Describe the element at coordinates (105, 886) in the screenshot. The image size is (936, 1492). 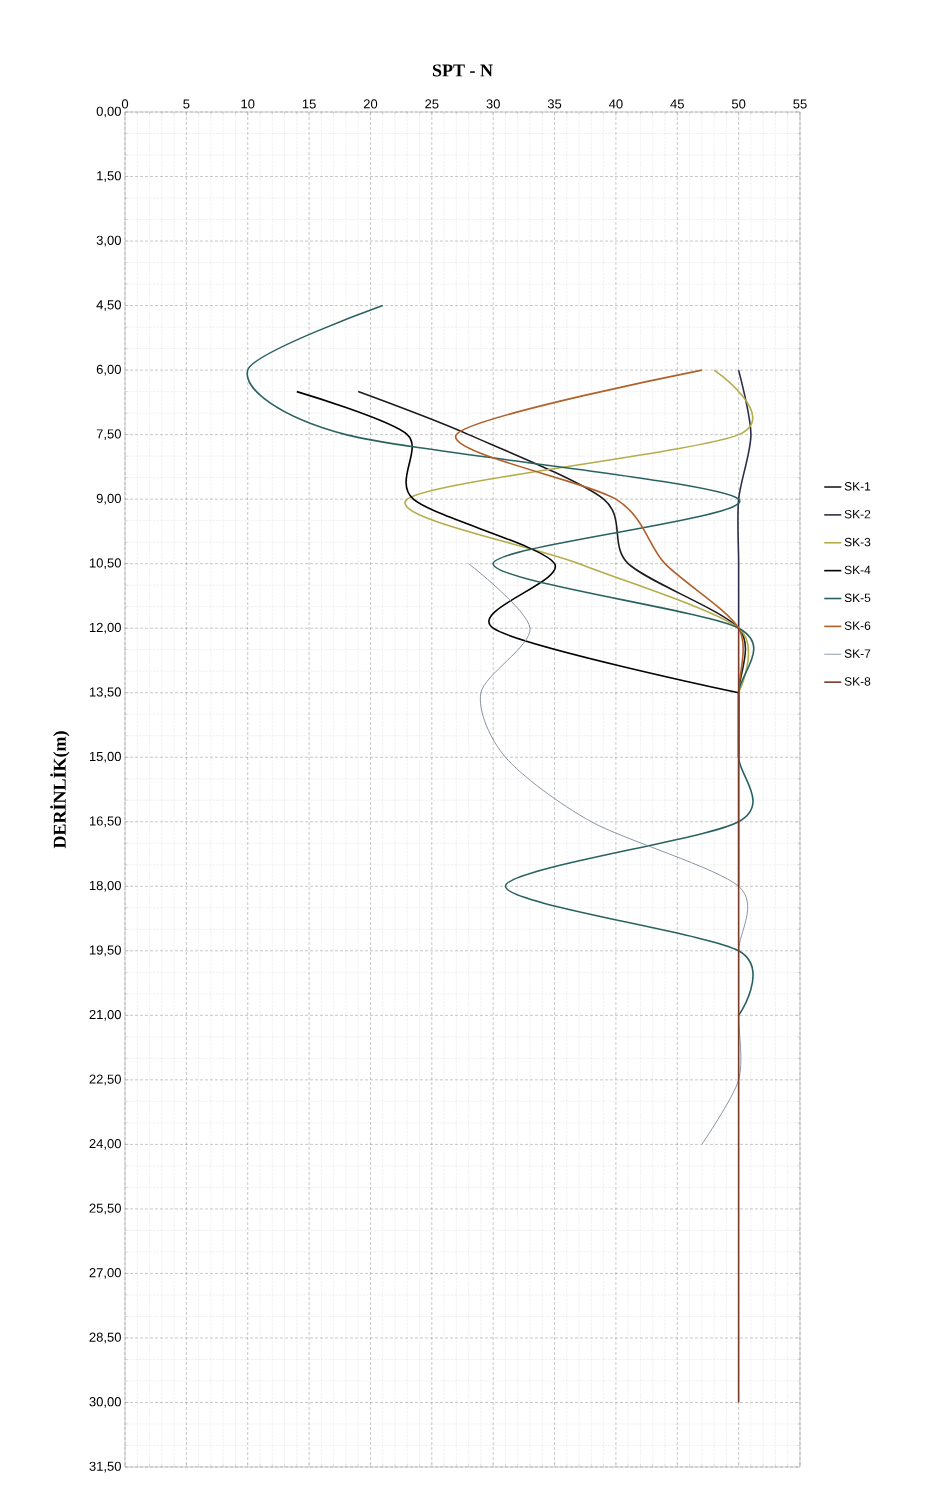
I see `y-tick-label: 18,00` at that location.